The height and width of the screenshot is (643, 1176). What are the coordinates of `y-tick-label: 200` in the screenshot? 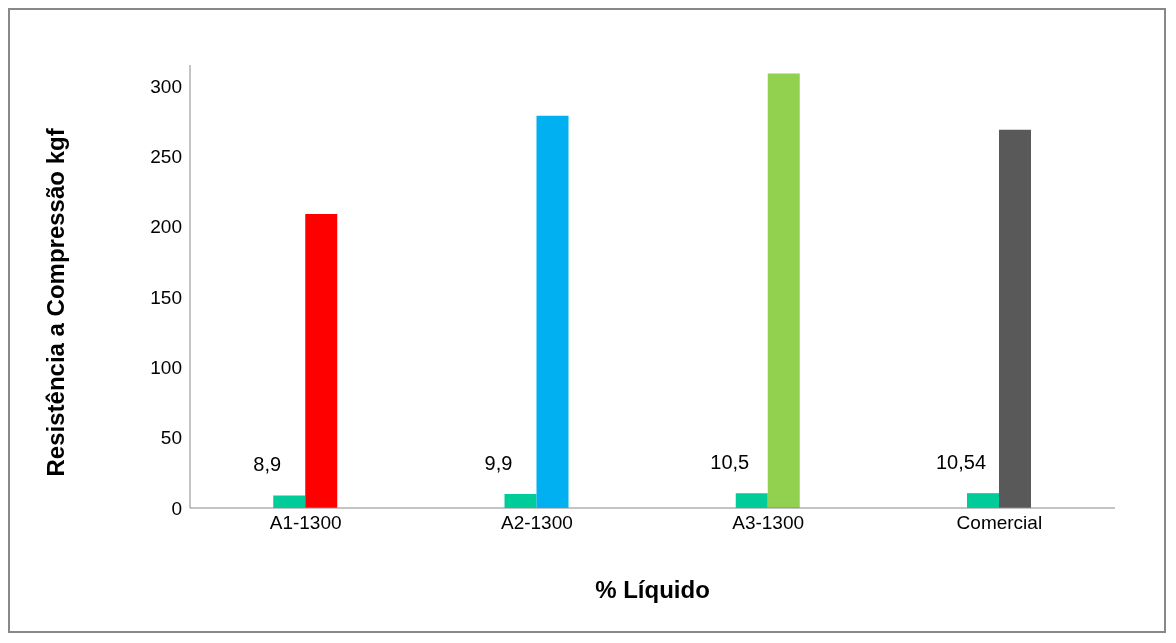 It's located at (166, 227).